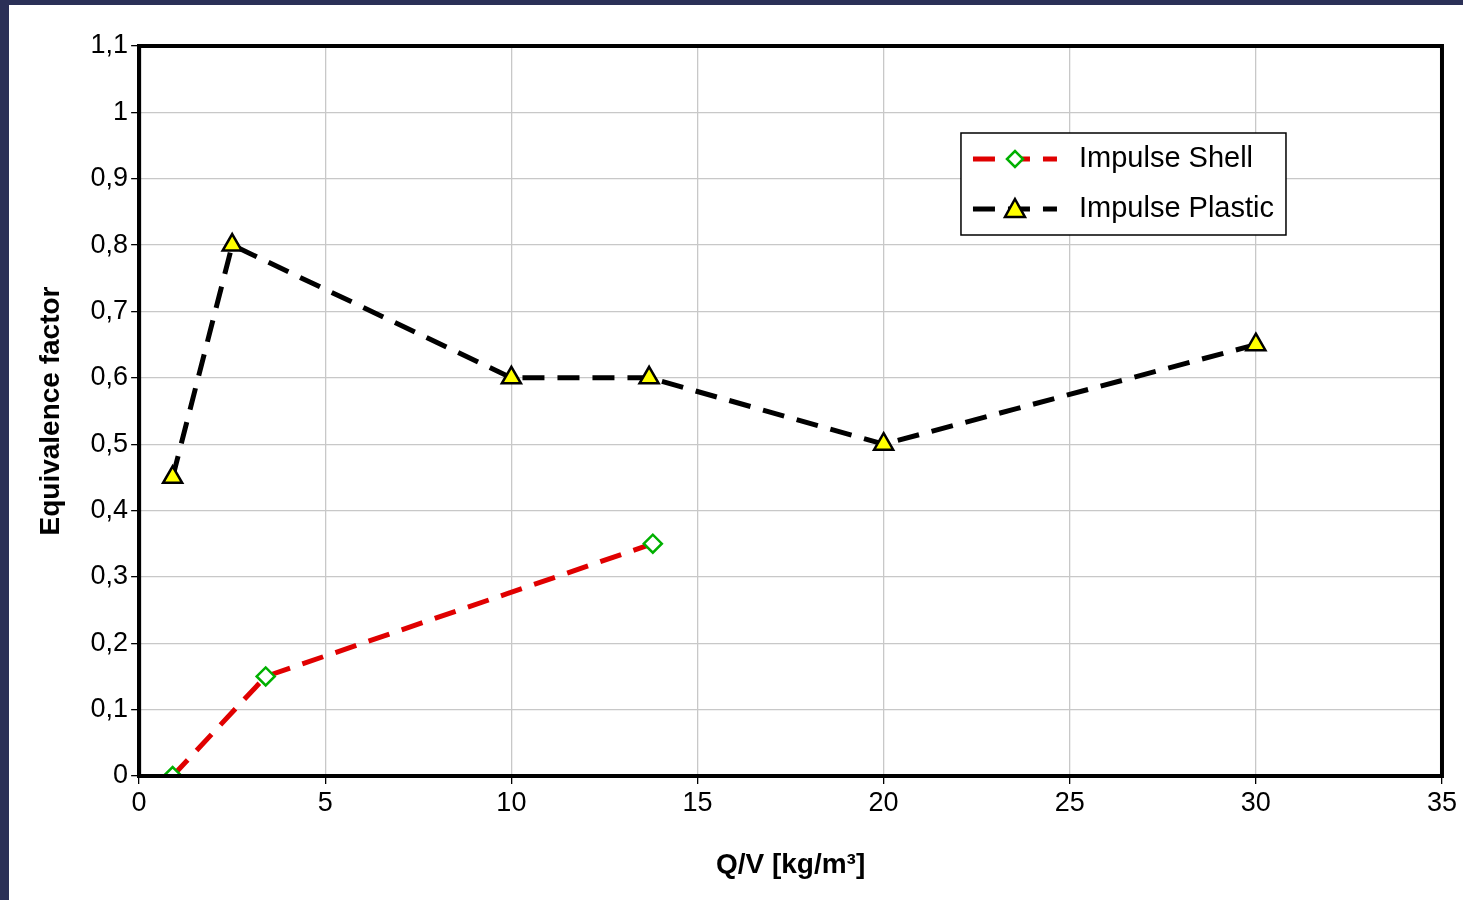 The image size is (1463, 900). I want to click on y-tick-label: 0,6, so click(109, 376).